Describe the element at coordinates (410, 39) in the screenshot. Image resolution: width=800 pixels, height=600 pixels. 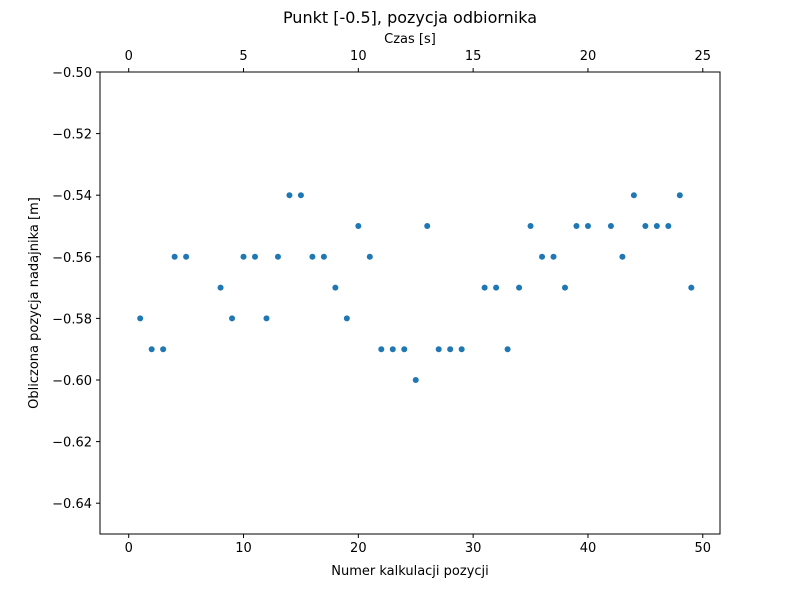
I see `x2-axis-label: Czas [s]` at that location.